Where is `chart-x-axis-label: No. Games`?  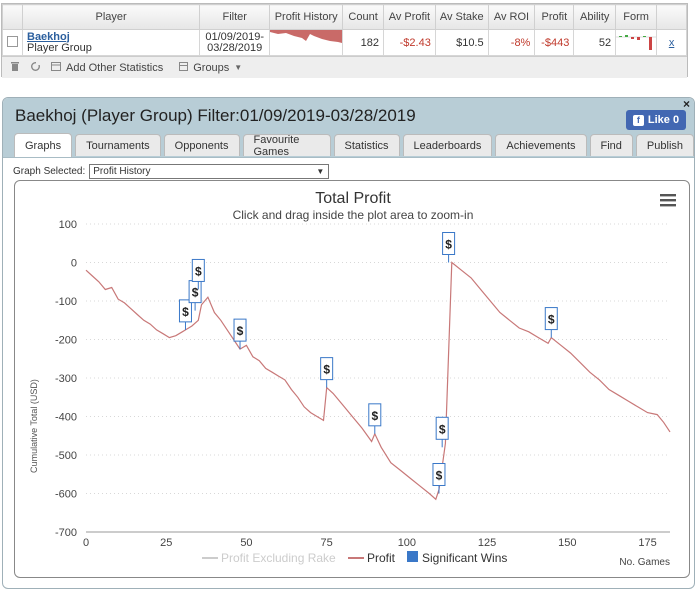 chart-x-axis-label: No. Games is located at coordinates (644, 562).